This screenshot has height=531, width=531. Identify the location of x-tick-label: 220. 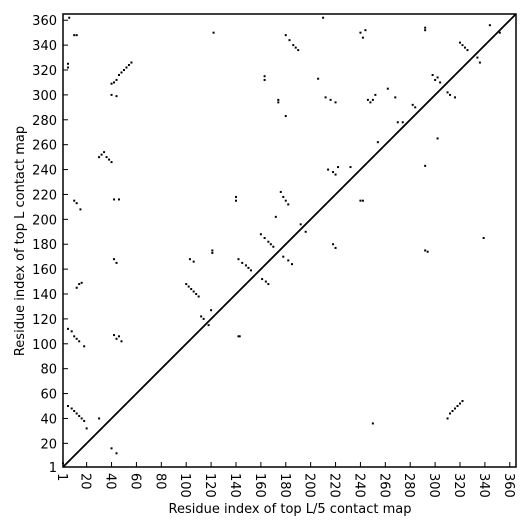
(334, 485).